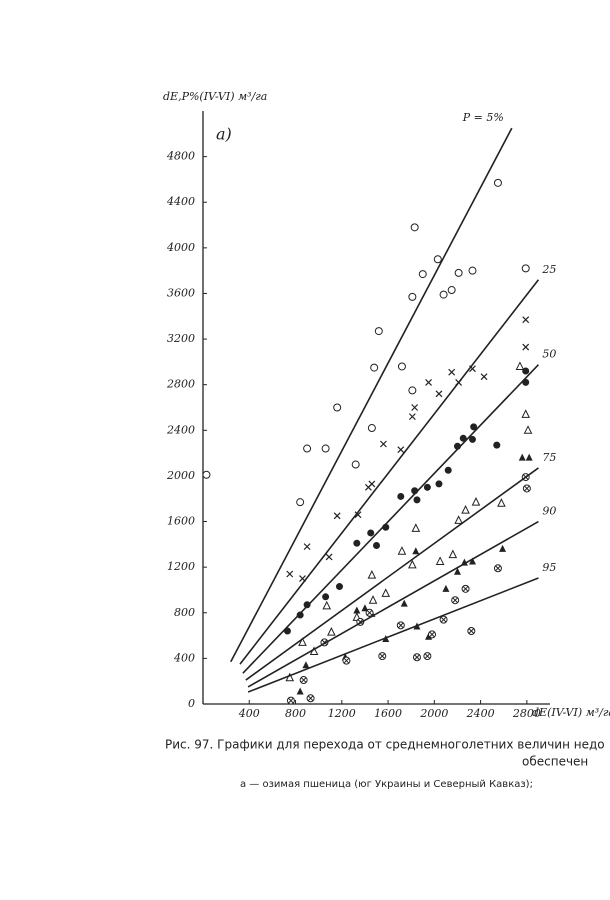  What do you see at coordinates (483, 117) in the screenshot?
I see `line-label: P = 5%` at bounding box center [483, 117].